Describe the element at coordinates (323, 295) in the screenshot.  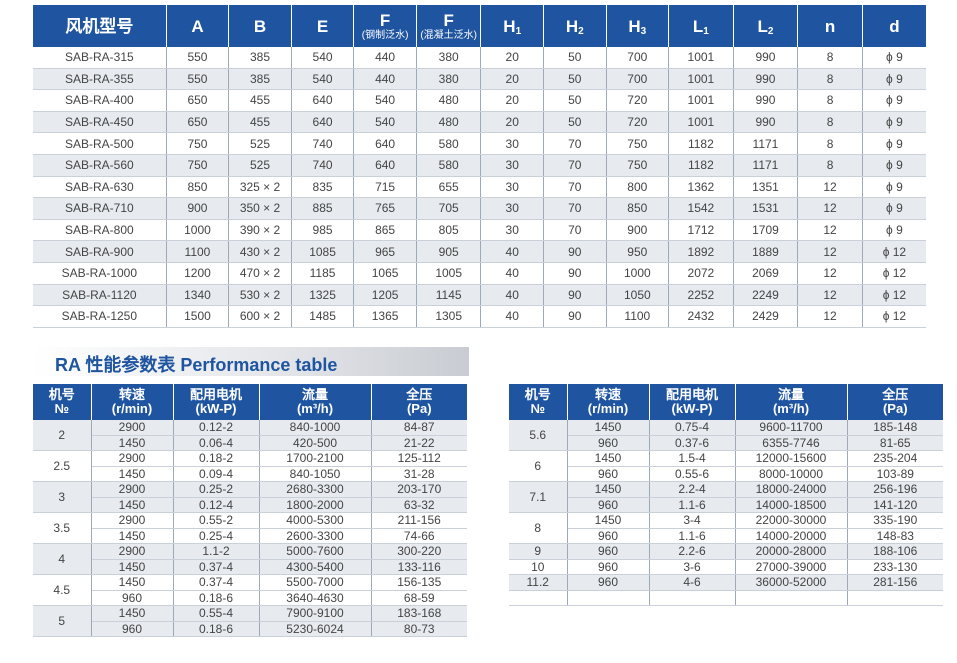
I see `table-cell: 1325` at that location.